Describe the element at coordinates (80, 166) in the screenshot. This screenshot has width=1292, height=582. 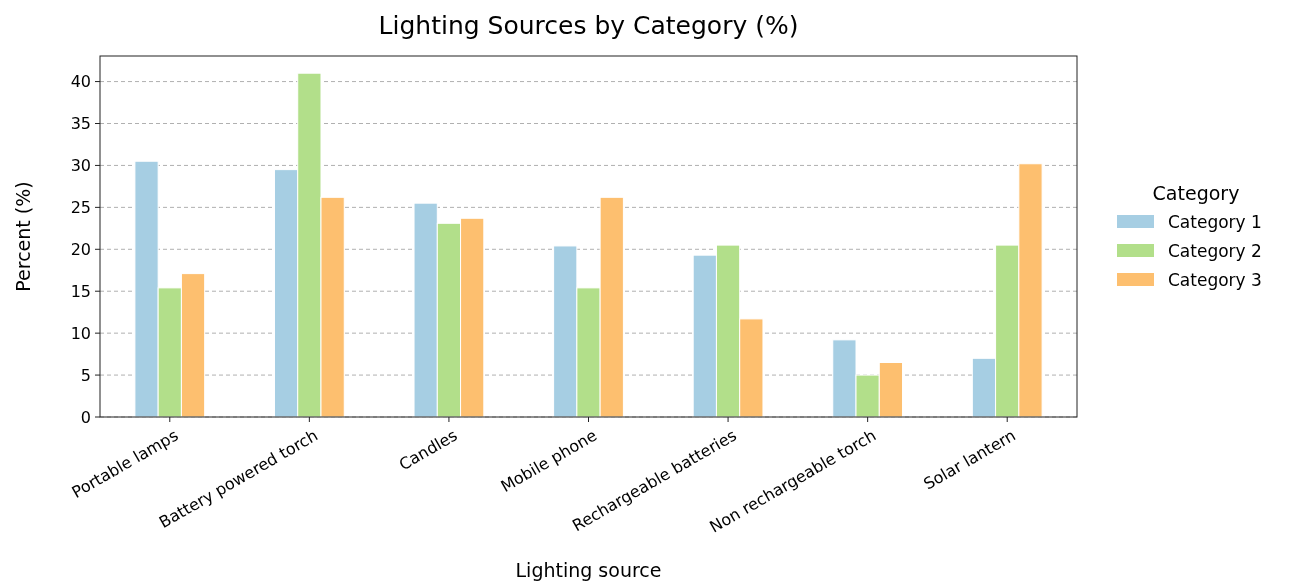
I see `y-tick-label: 30` at that location.